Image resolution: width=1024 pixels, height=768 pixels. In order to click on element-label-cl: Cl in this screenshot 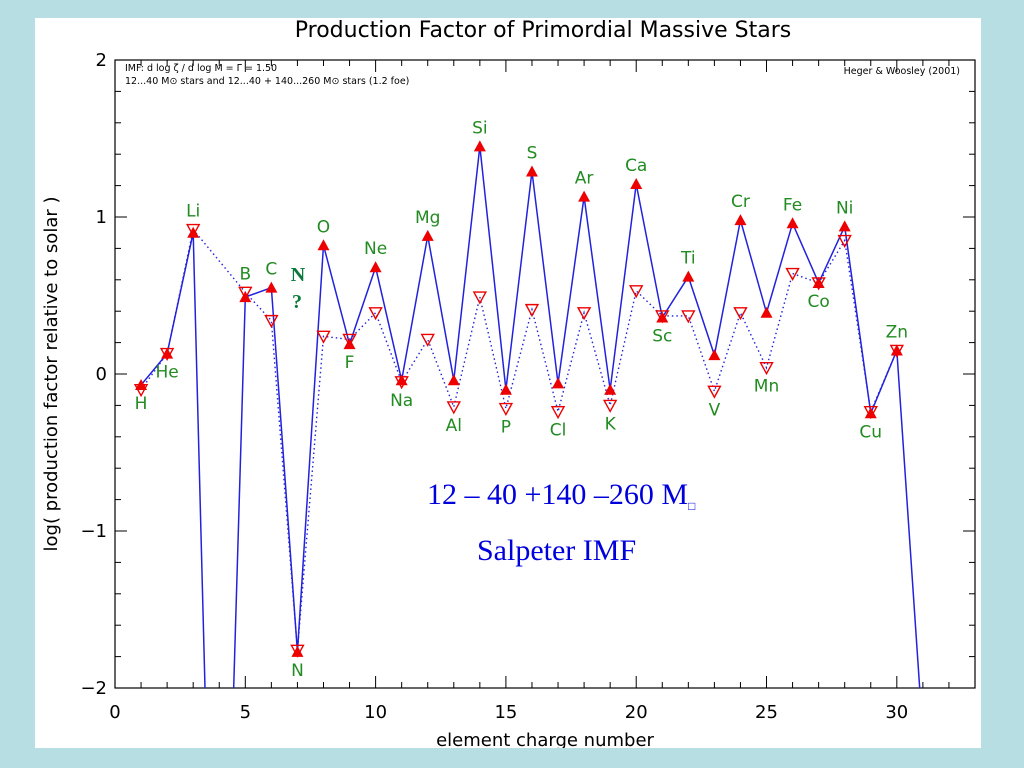, I will do `click(558, 431)`.